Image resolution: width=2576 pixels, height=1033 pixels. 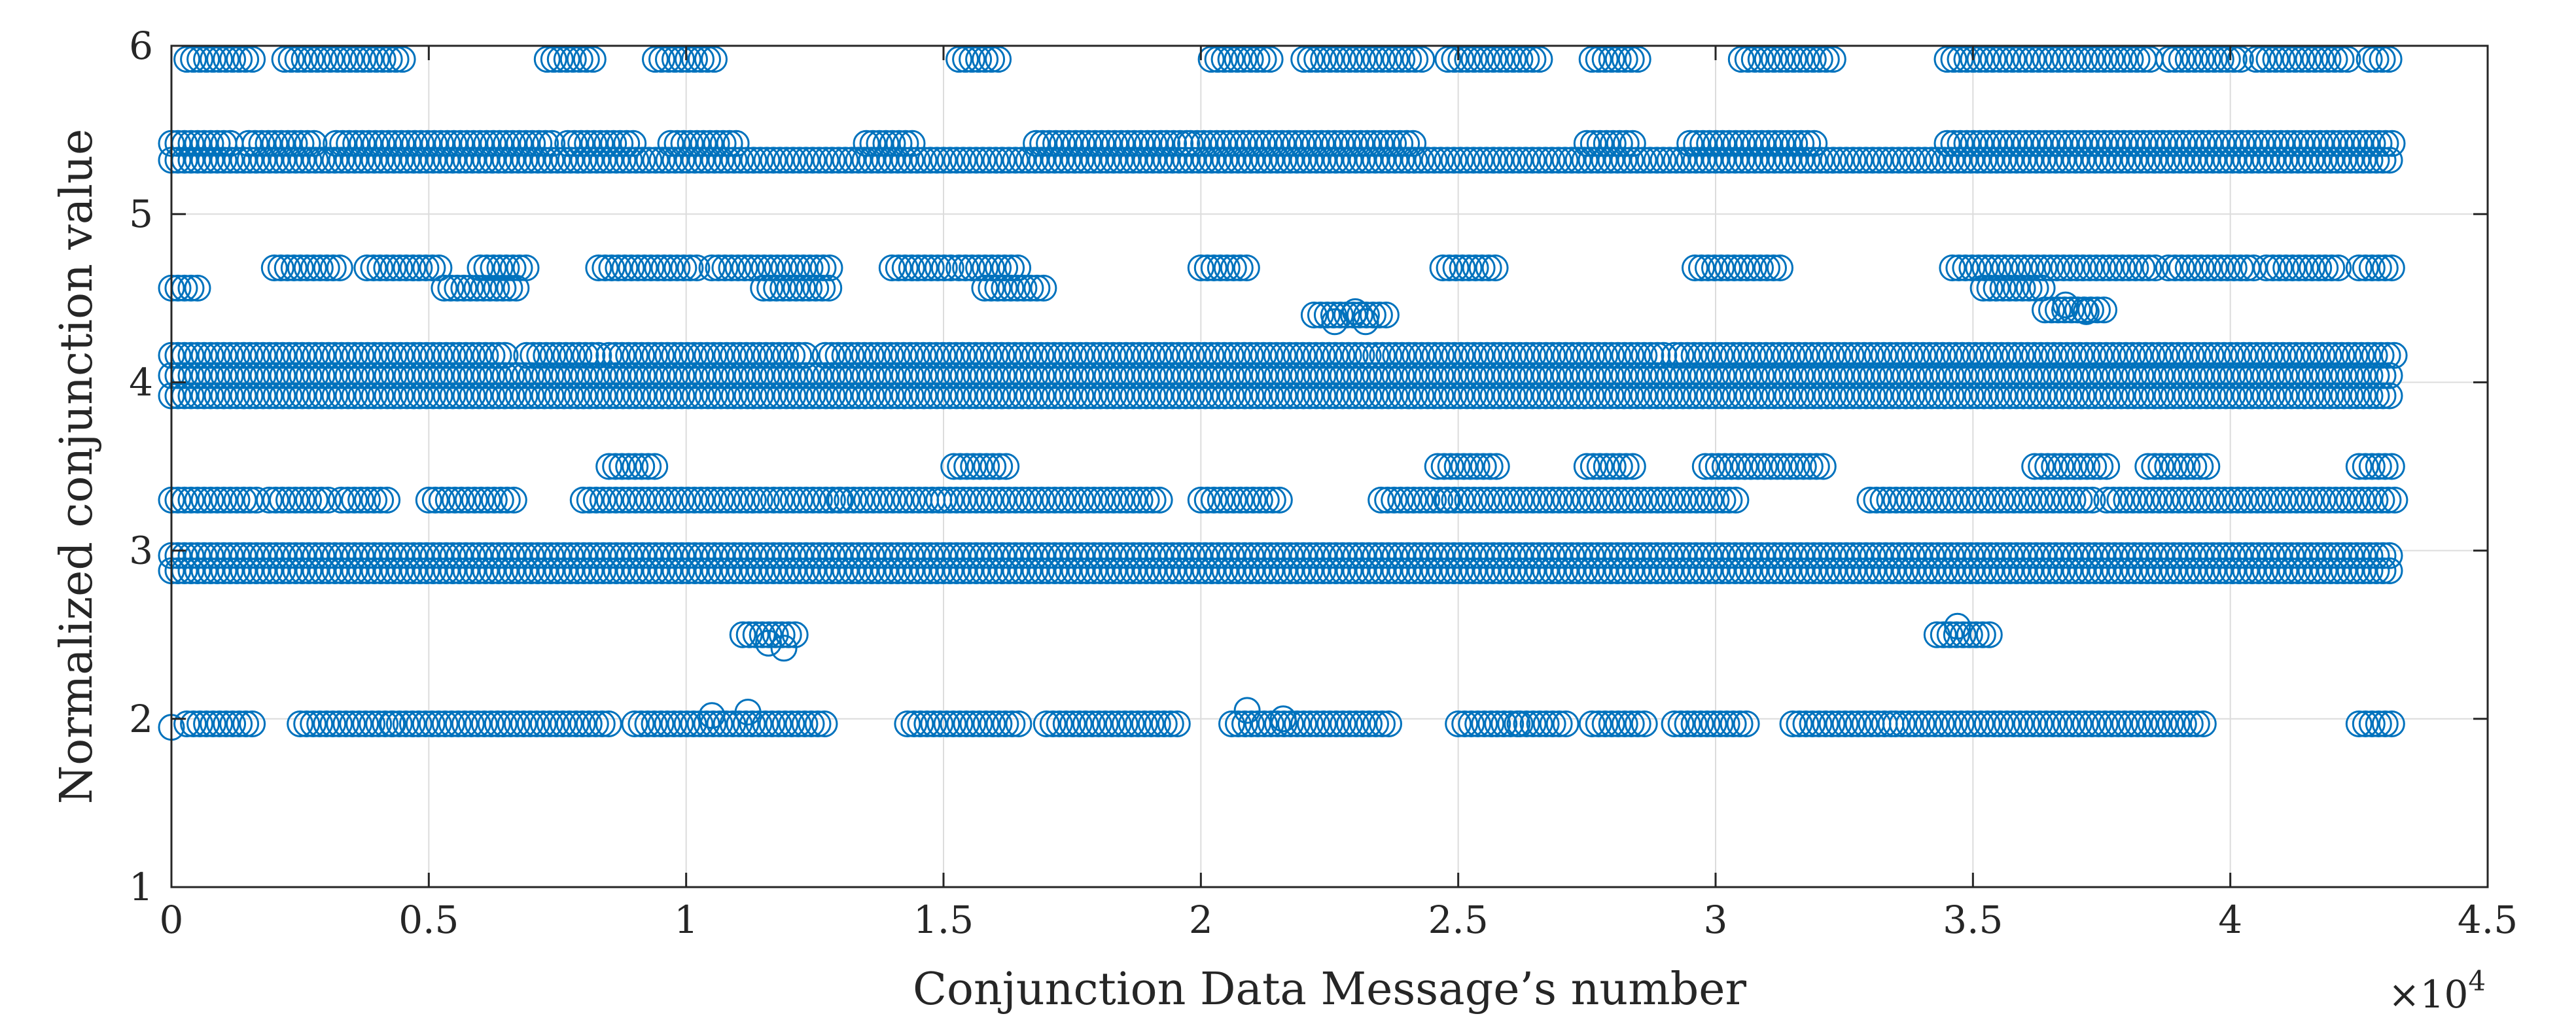 What do you see at coordinates (686, 920) in the screenshot?
I see `x-tick-label: 1` at bounding box center [686, 920].